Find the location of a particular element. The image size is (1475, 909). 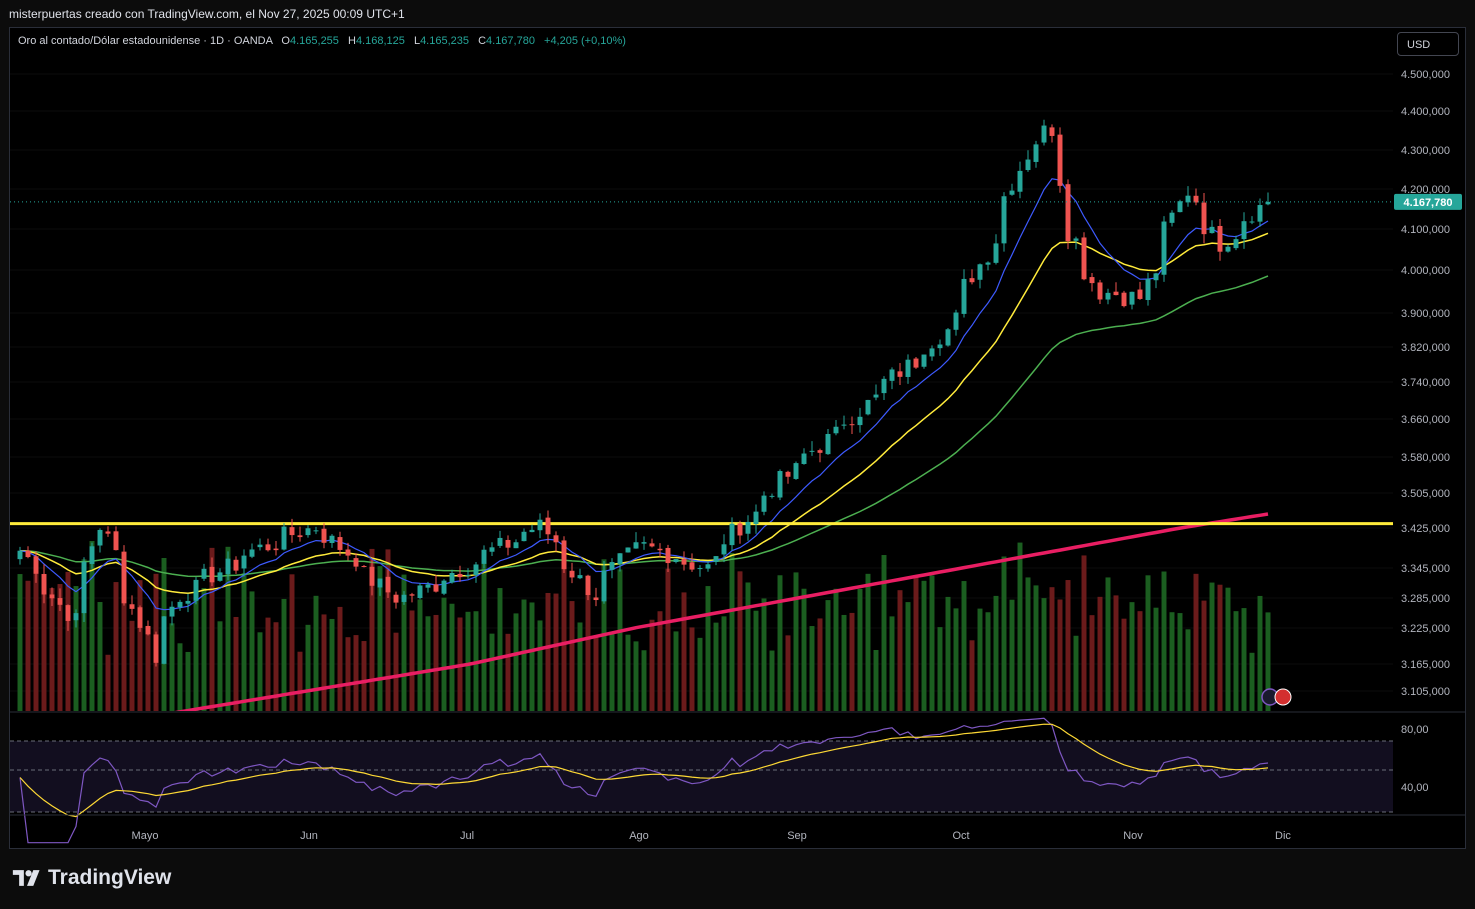

tradingview-brand: TradingView is located at coordinates (91, 878).